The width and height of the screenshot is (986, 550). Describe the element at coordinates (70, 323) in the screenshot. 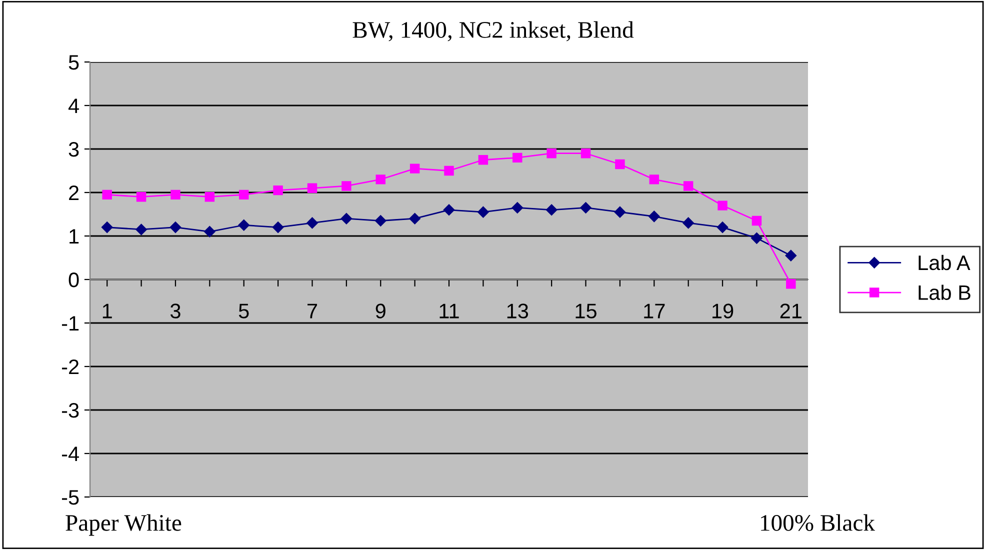

I see `y-tick-label: -1` at that location.